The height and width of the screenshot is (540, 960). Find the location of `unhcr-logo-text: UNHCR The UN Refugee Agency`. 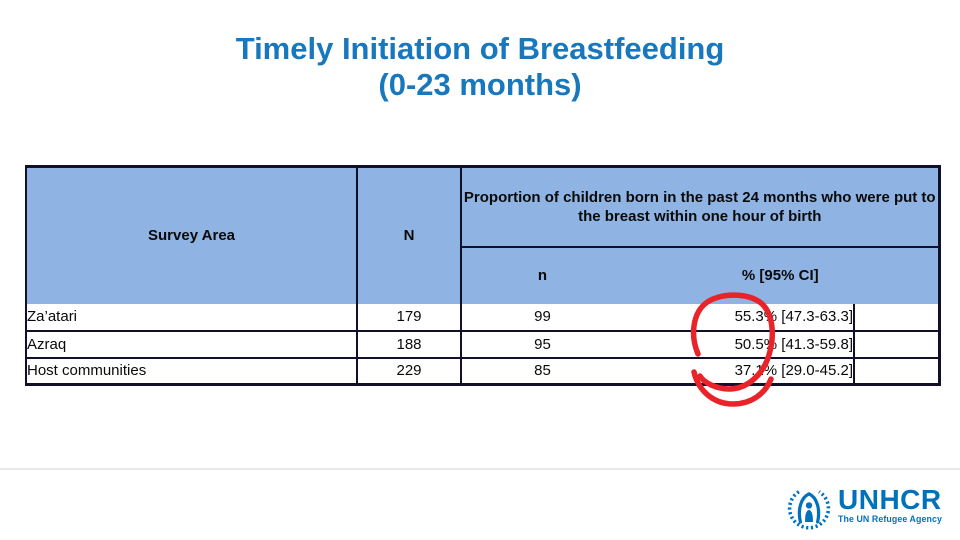

unhcr-logo-text: UNHCR The UN Refugee Agency is located at coordinates (890, 504).